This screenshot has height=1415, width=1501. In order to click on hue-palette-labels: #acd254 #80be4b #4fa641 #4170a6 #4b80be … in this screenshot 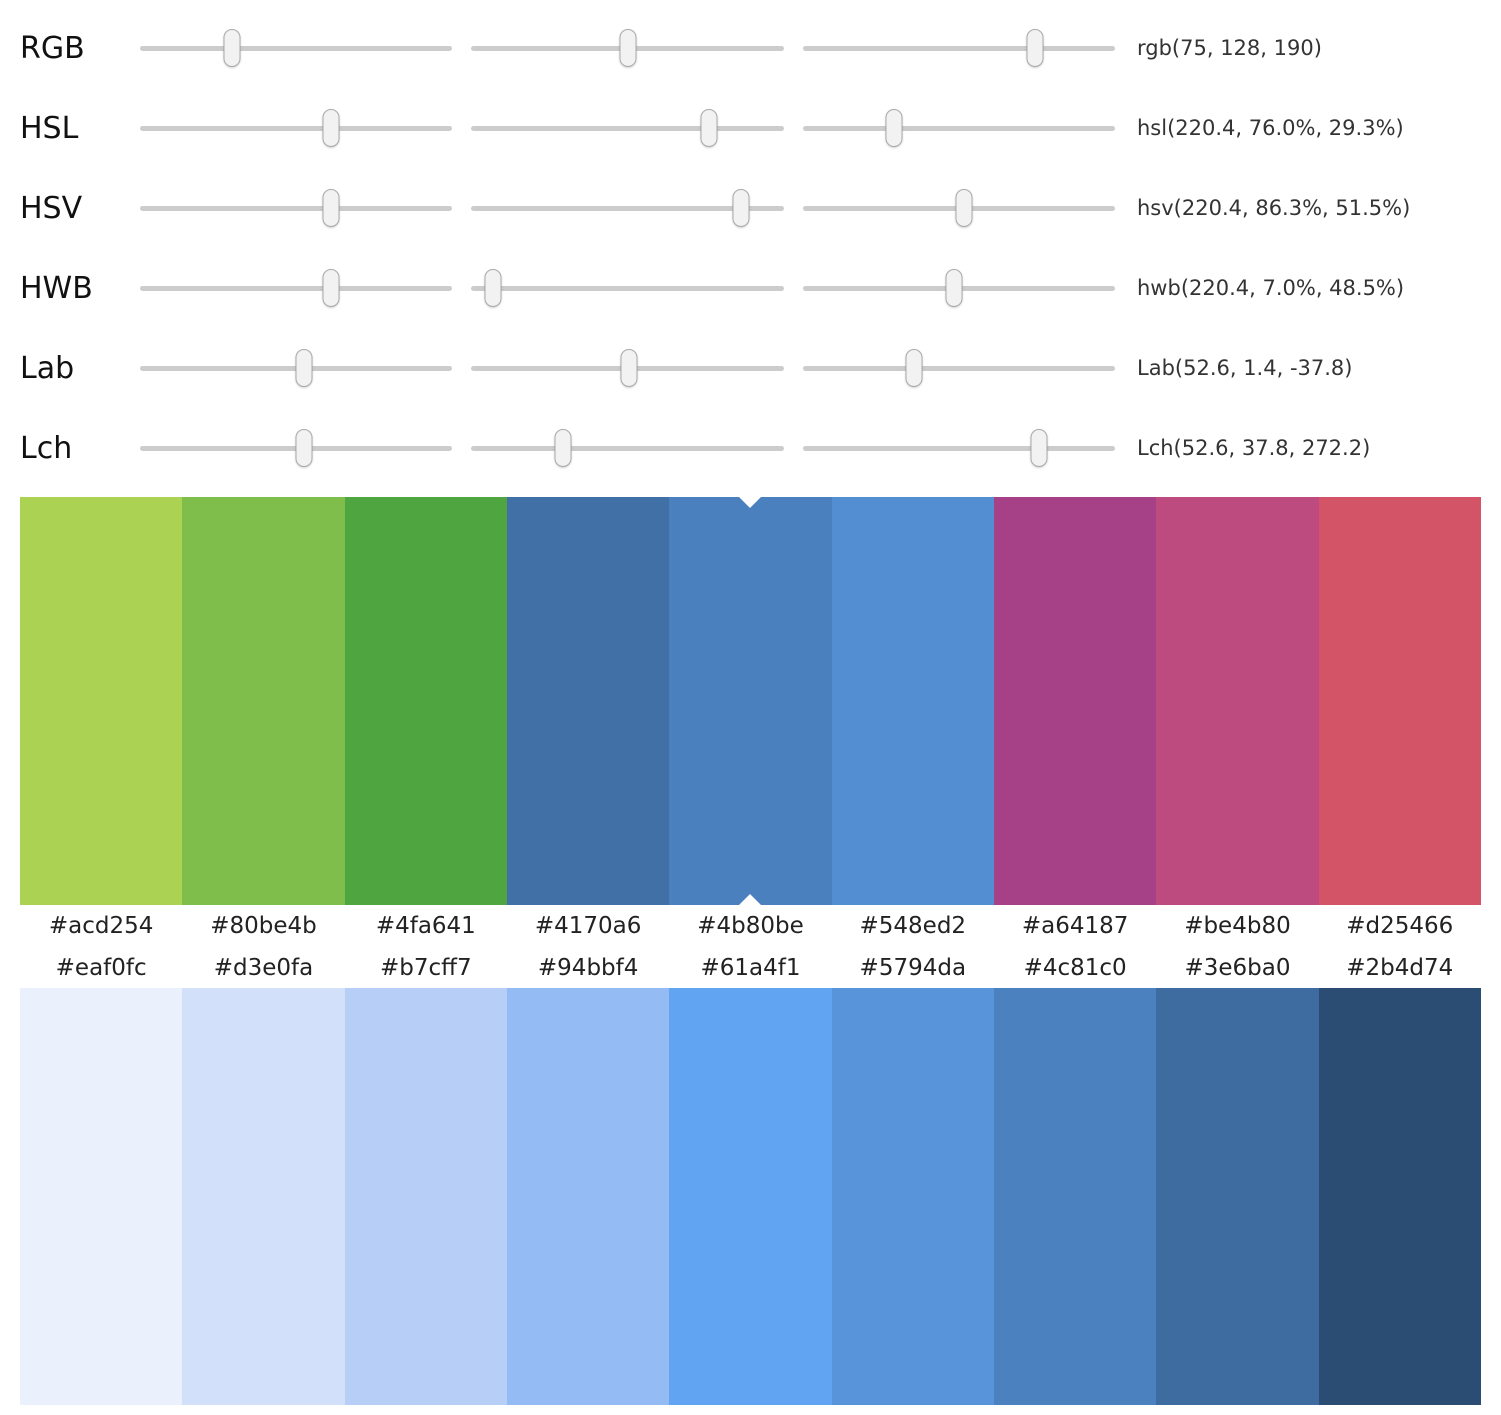, I will do `click(750, 926)`.